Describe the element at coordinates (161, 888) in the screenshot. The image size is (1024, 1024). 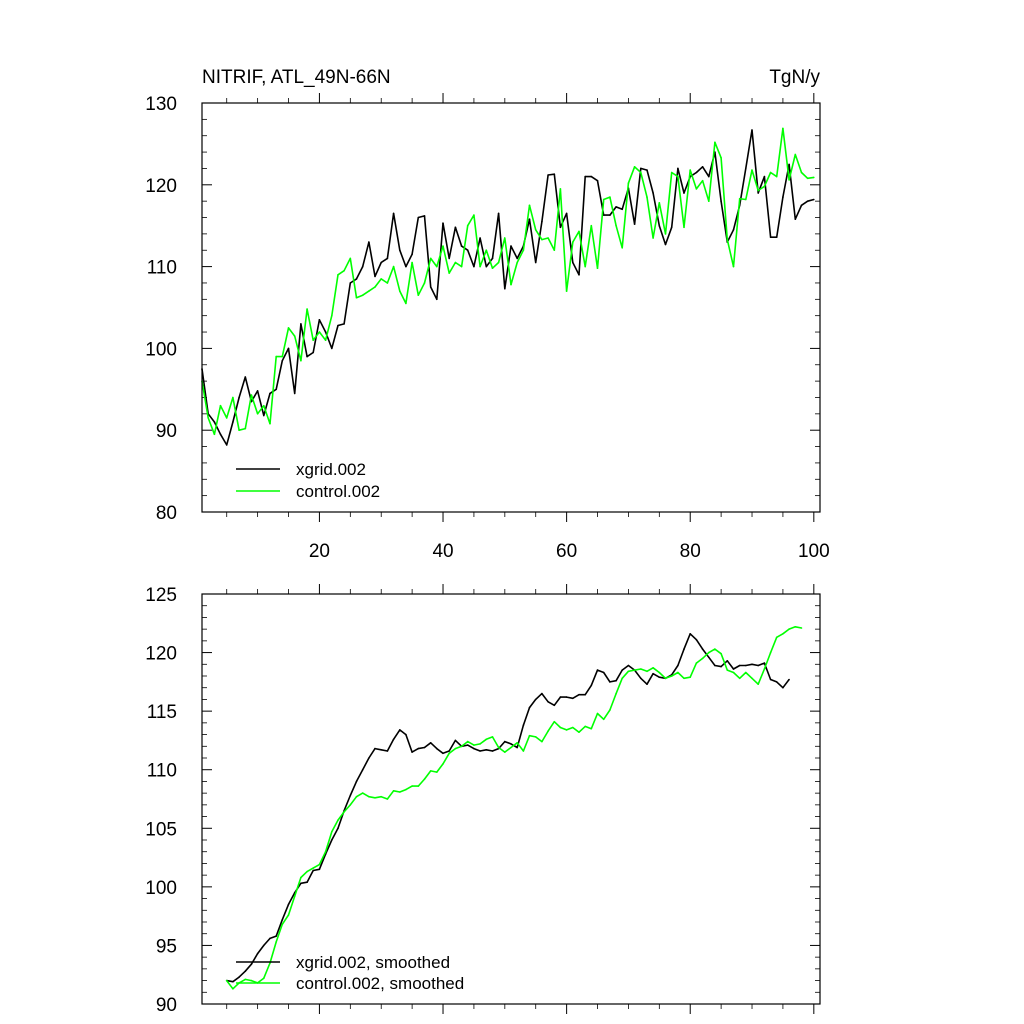
I see `y-tick-label: 100` at that location.